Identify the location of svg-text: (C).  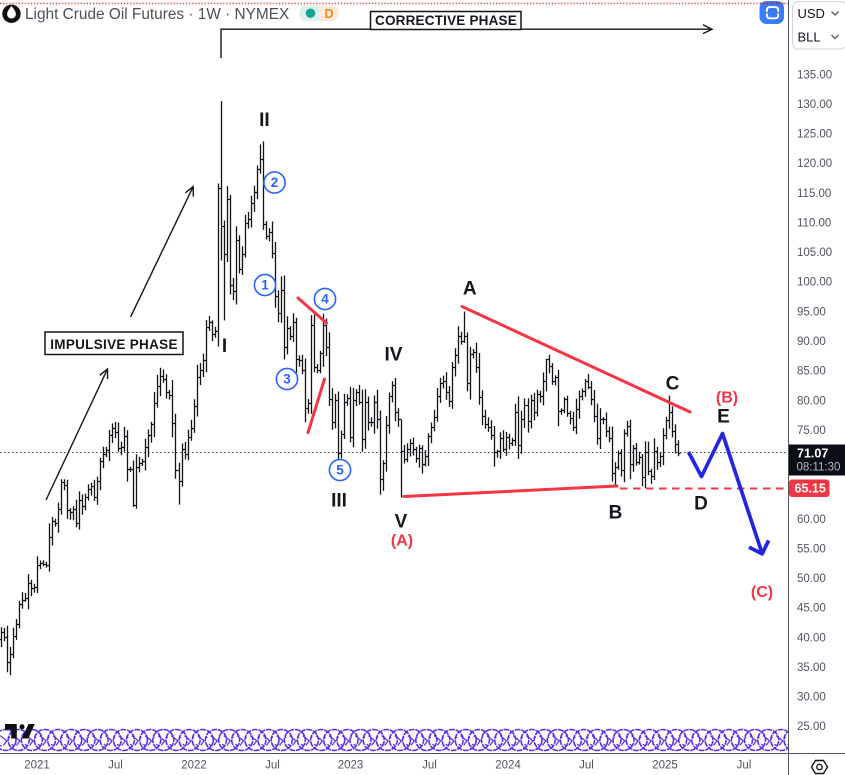
(762, 592).